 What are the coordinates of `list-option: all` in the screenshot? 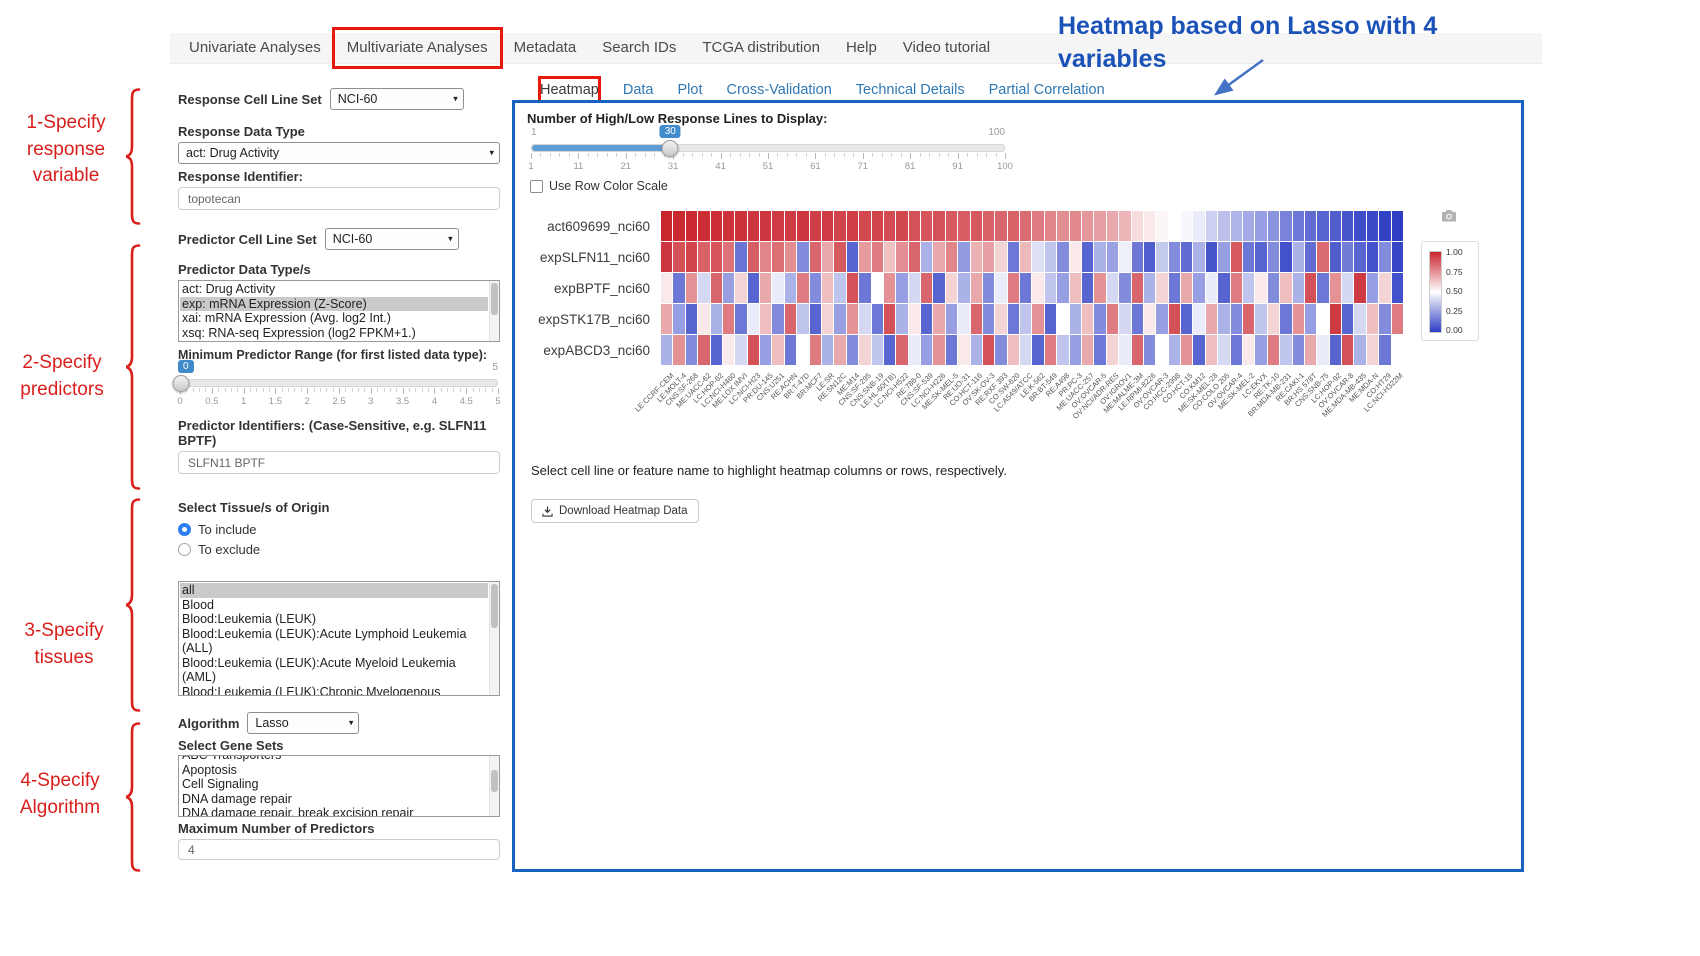 It's located at (334, 590).